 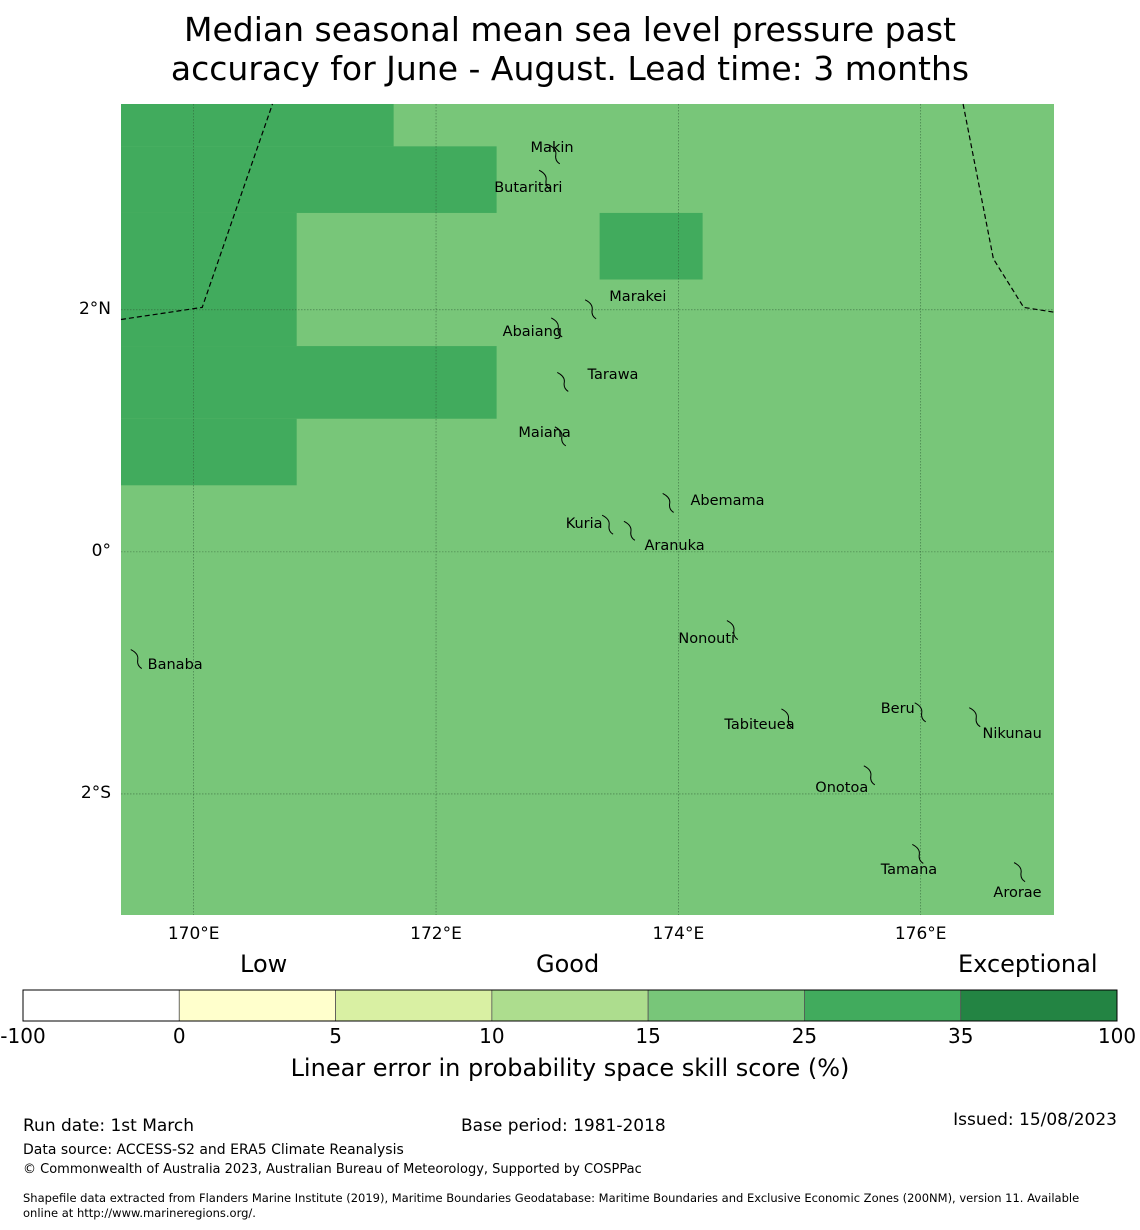 What do you see at coordinates (1028, 964) in the screenshot?
I see `category-exceptional: Exceptional` at bounding box center [1028, 964].